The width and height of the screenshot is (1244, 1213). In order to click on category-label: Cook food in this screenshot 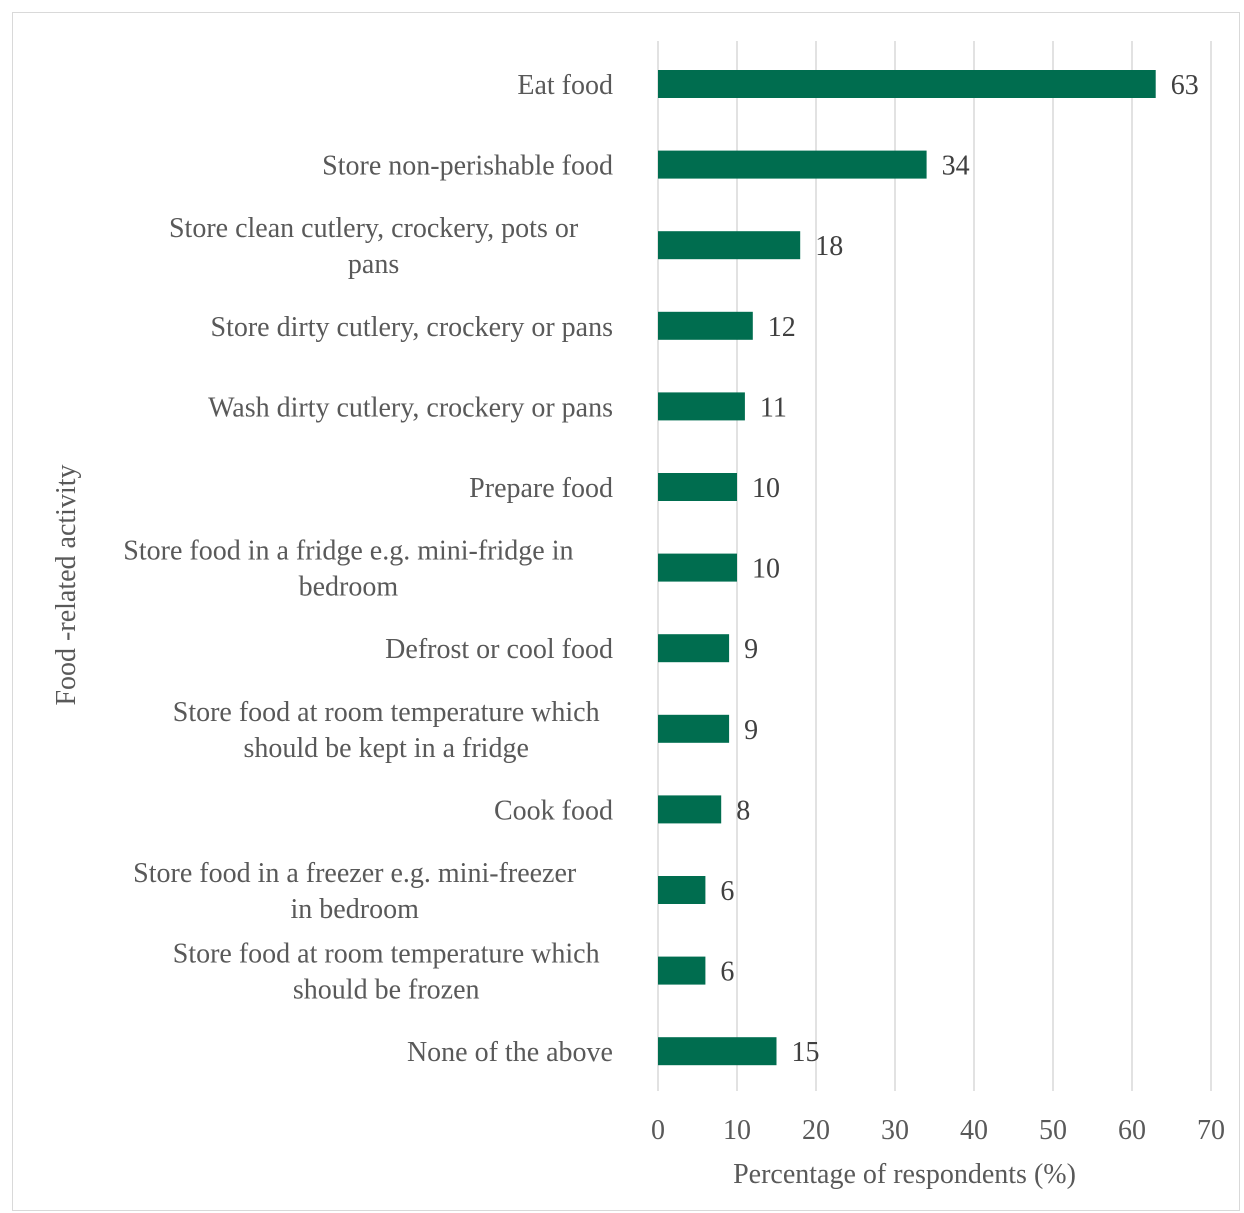, I will do `click(553, 810)`.